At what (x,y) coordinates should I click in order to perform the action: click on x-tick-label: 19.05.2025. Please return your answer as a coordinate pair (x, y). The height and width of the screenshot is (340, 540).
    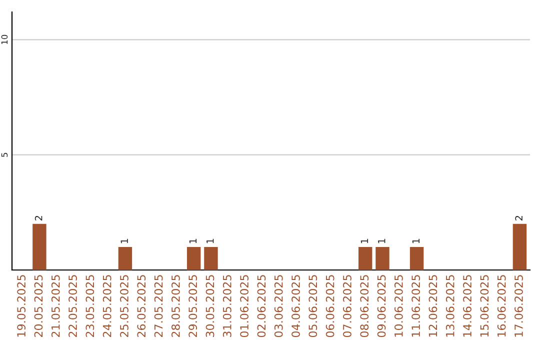
    Looking at the image, I should click on (21, 306).